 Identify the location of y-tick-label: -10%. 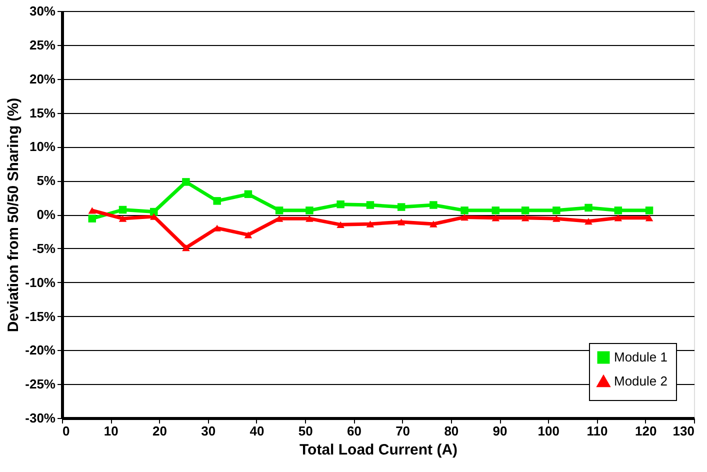
(40, 282).